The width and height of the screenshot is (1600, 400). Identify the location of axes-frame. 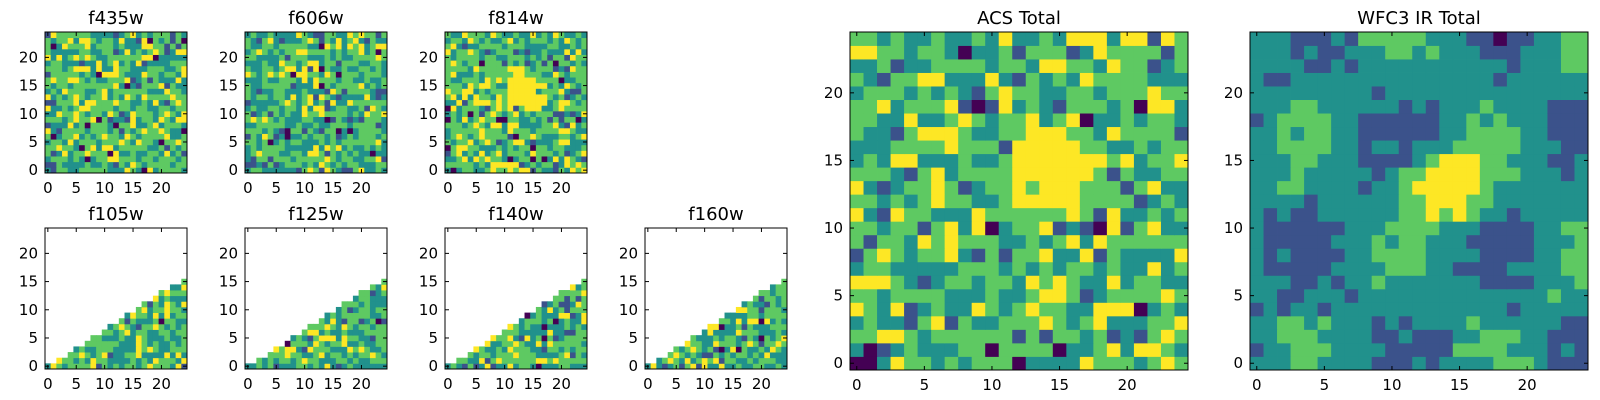
(516, 298).